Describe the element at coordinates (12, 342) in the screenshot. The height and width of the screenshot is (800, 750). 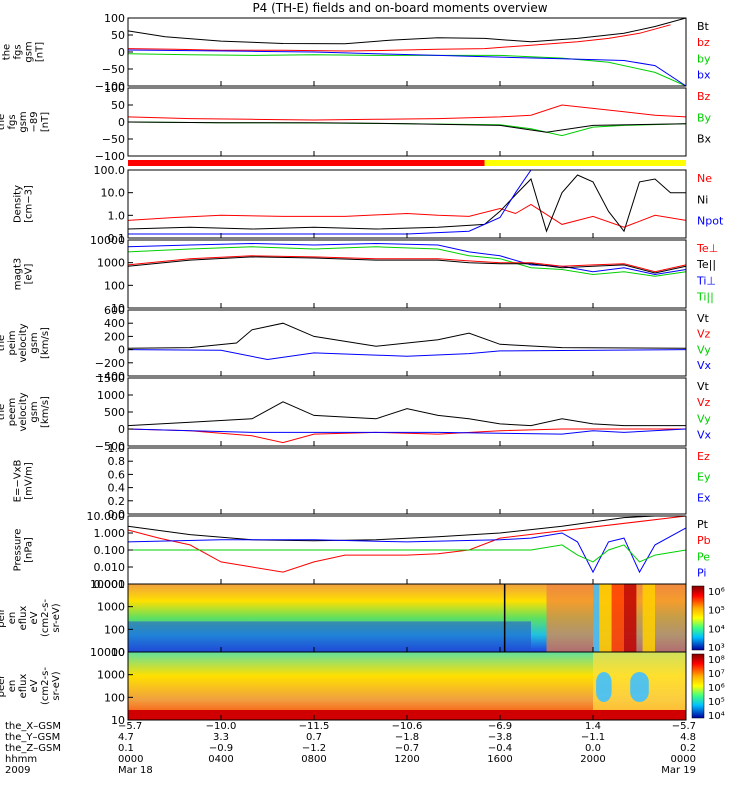
I see `y-axis-label-line: peim` at that location.